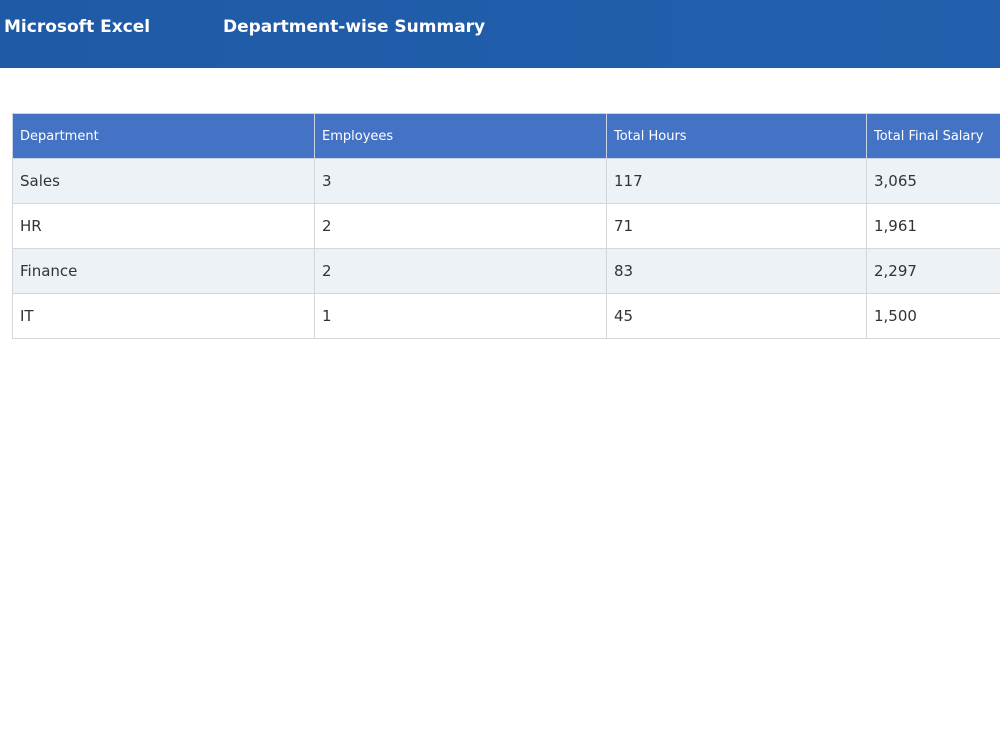  I want to click on document-title: Department-wise Summary, so click(354, 27).